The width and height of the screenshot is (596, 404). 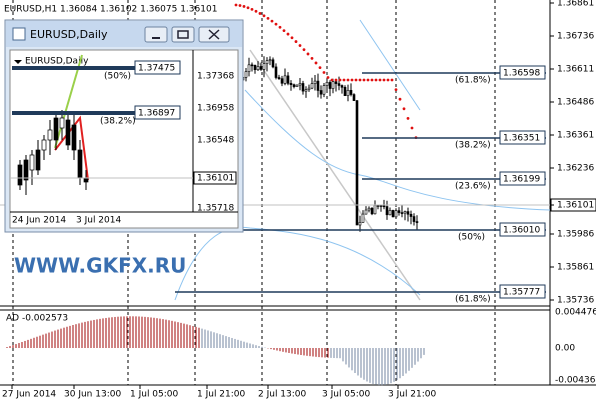 I want to click on inset-price-label: 1.35718, so click(x=215, y=209).